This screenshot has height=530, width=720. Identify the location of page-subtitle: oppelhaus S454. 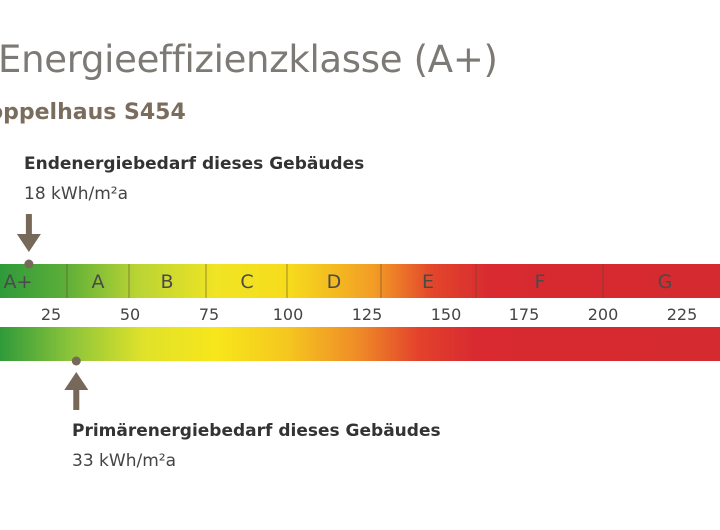
(93, 112).